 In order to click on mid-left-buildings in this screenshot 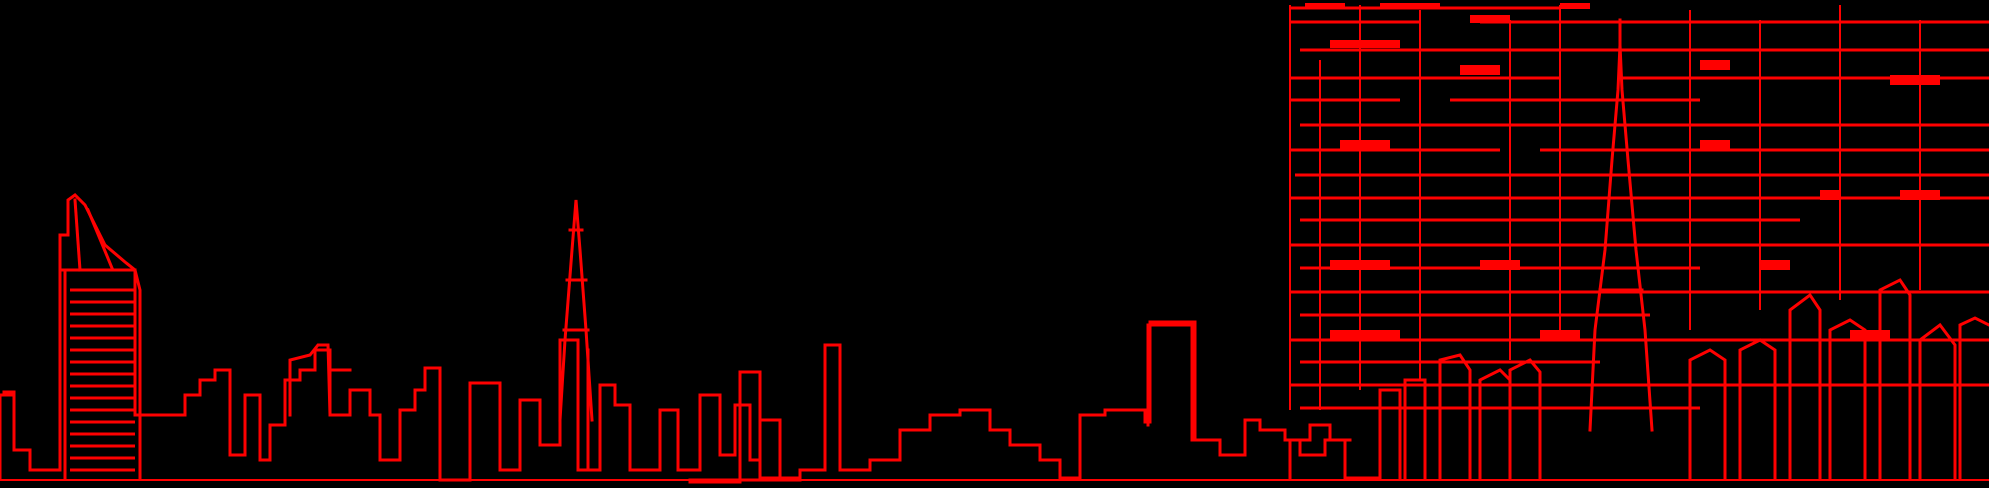, I will do `click(320, 380)`.